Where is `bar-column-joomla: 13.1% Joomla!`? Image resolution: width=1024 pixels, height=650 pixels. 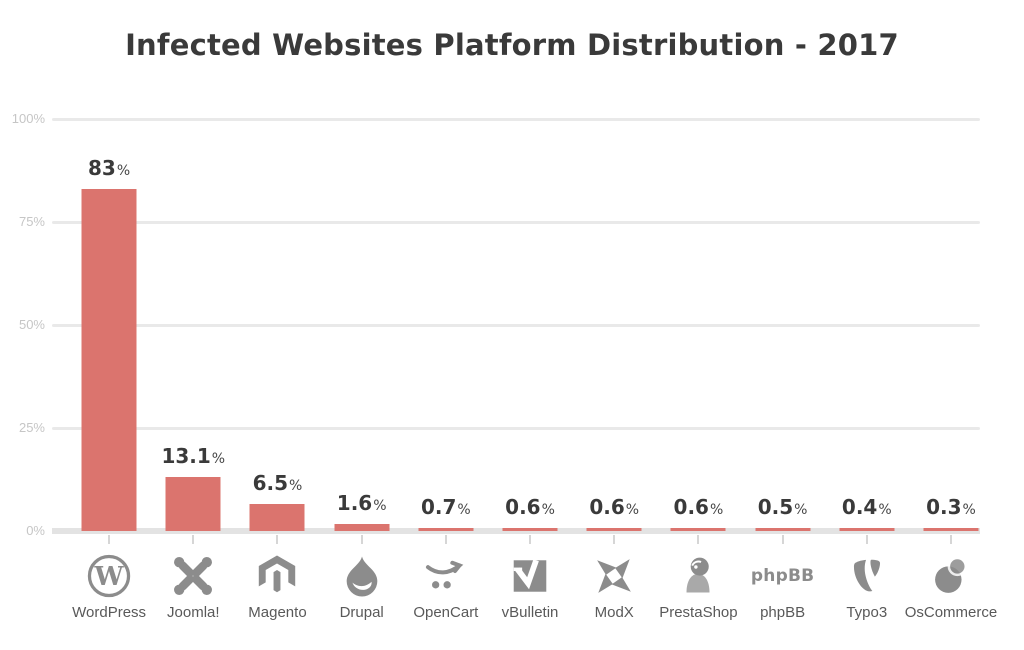
bar-column-joomla: 13.1% Joomla! is located at coordinates (193, 370).